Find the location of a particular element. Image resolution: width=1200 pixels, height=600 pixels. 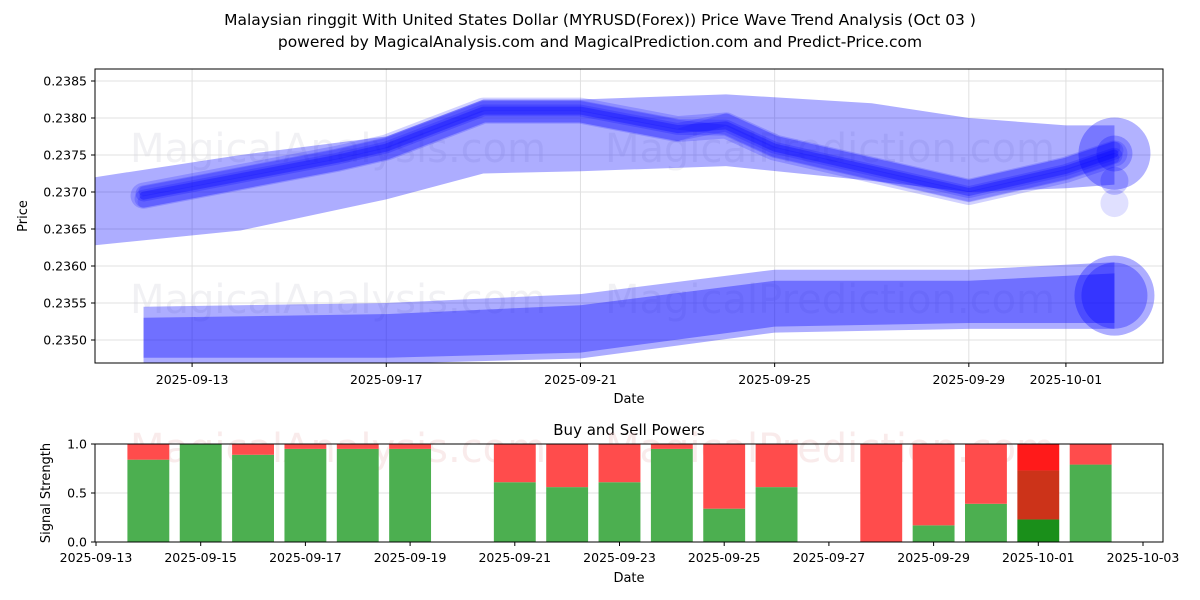

y-axis-label: Signal Strength is located at coordinates (46, 493).